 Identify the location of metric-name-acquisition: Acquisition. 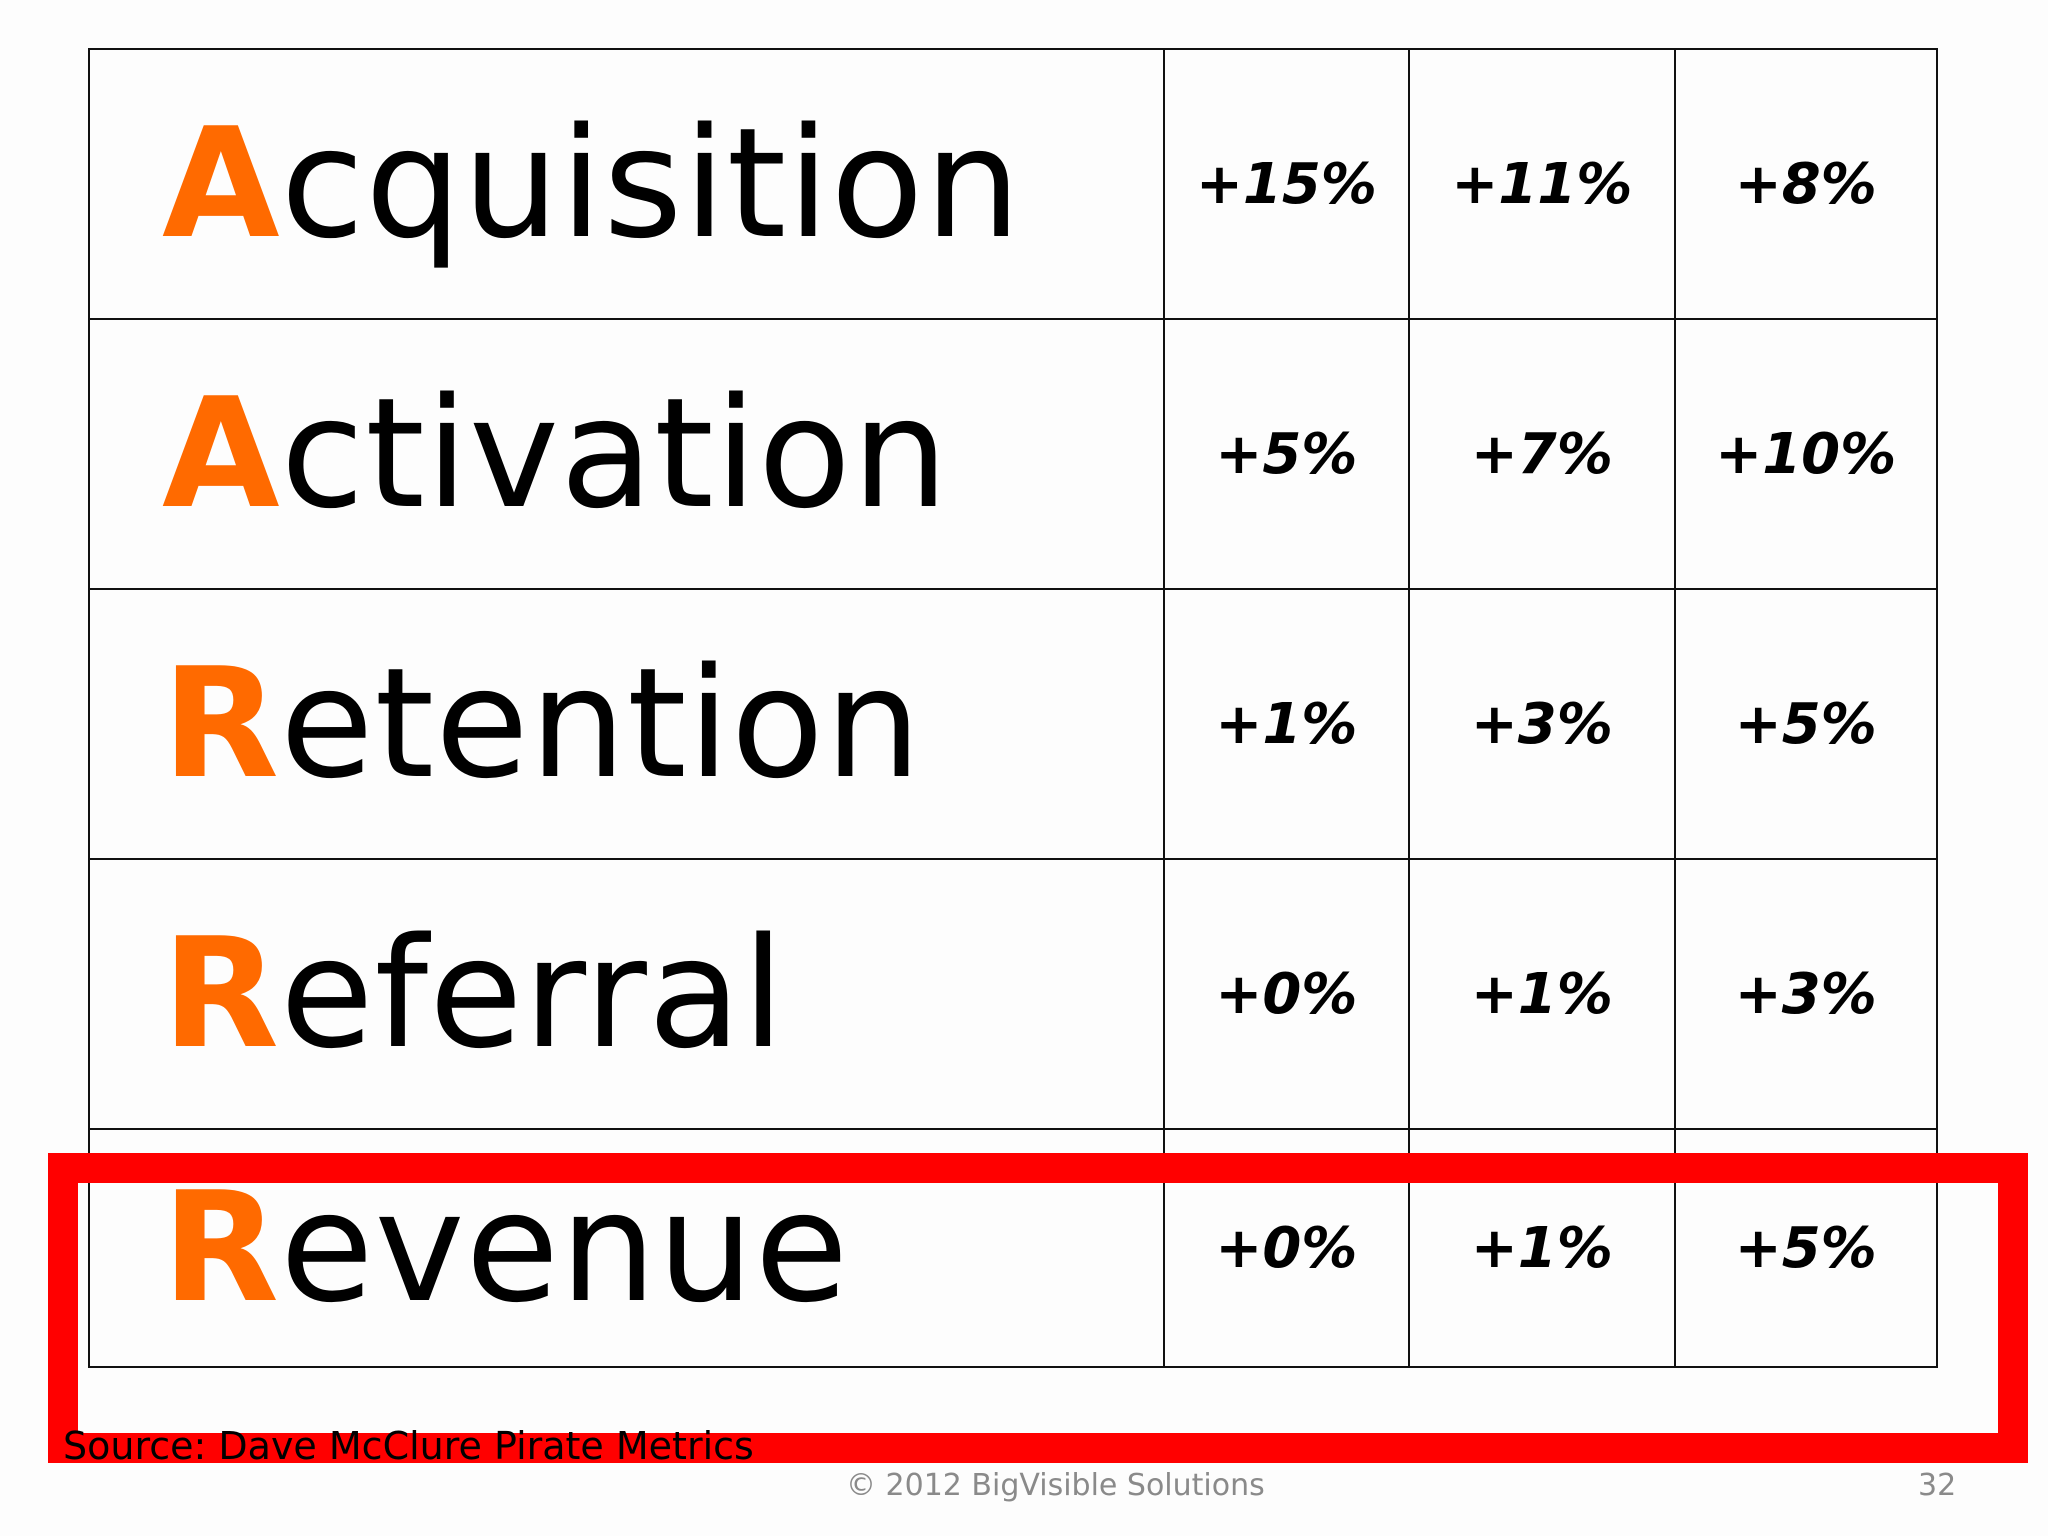
(626, 184).